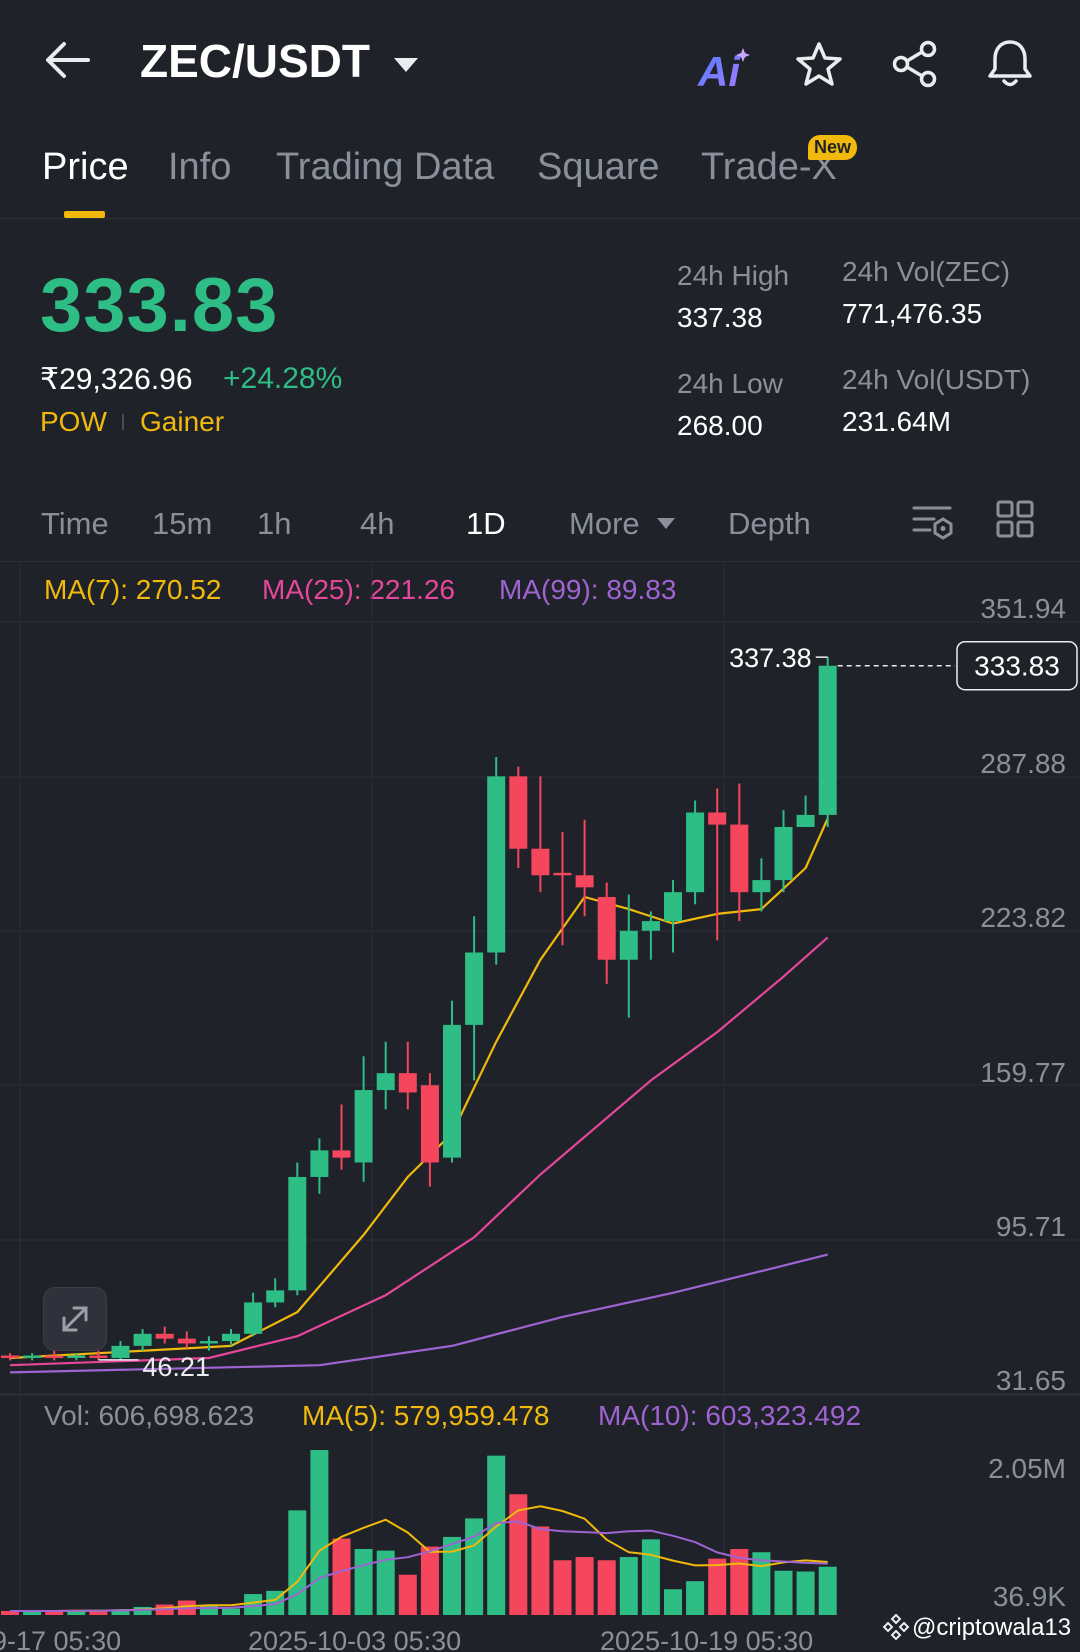 This screenshot has height=1652, width=1080. Describe the element at coordinates (274, 523) in the screenshot. I see `timeframe-1h: 1h` at that location.